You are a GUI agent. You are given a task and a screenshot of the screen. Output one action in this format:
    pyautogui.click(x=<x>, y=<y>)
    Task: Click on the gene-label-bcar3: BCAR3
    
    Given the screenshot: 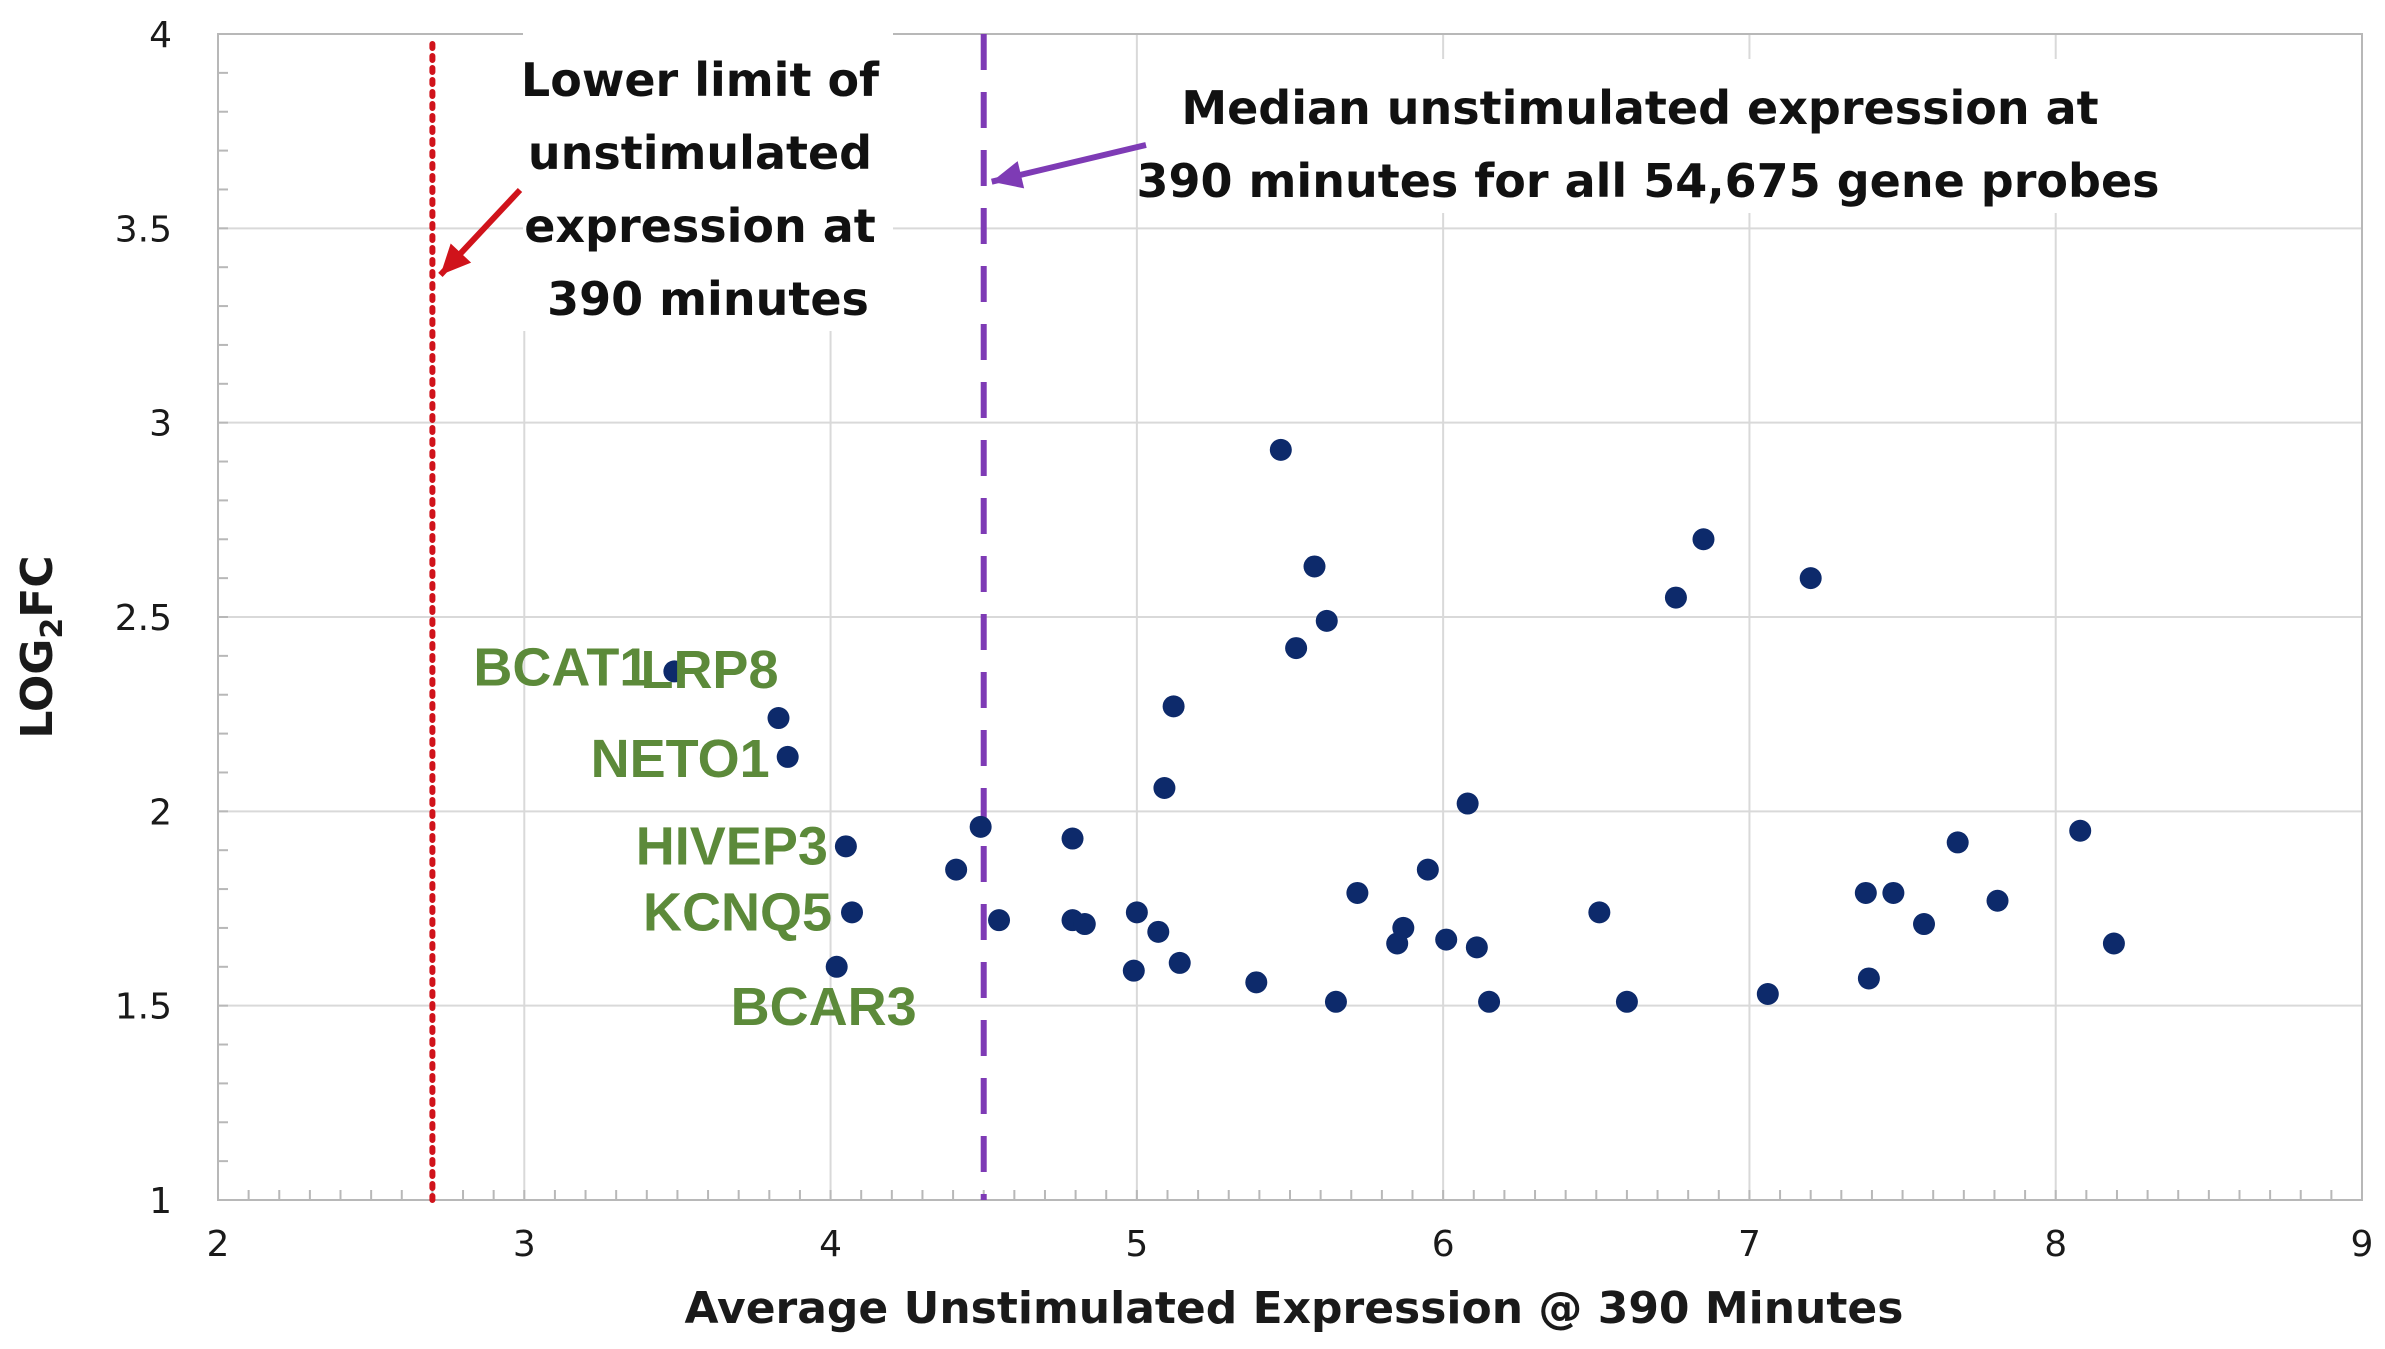 What is the action you would take?
    pyautogui.click(x=824, y=1007)
    